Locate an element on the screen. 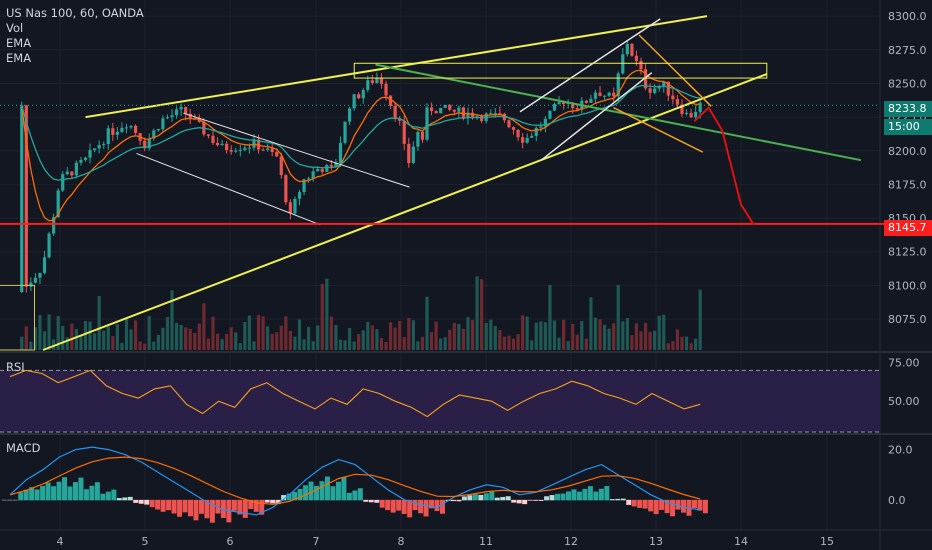 This screenshot has height=550, width=932. time-axis: 4 5 6 7 8 11 12 13 14 15 is located at coordinates (446, 541).